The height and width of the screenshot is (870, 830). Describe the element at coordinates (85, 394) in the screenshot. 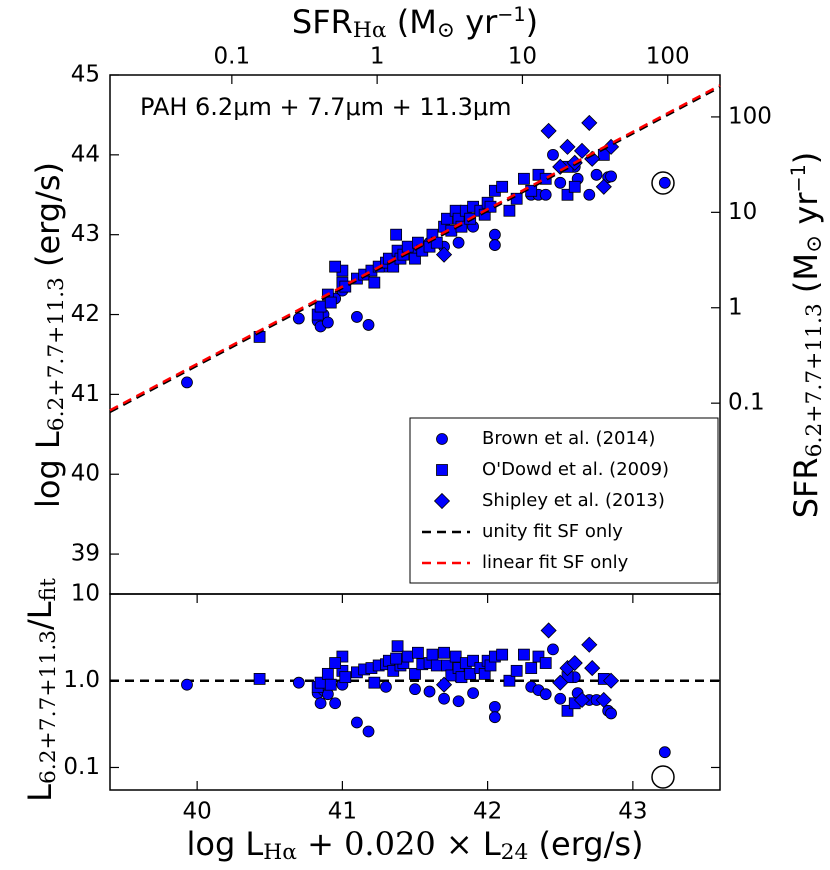

I see `y-tick-label: 41` at that location.